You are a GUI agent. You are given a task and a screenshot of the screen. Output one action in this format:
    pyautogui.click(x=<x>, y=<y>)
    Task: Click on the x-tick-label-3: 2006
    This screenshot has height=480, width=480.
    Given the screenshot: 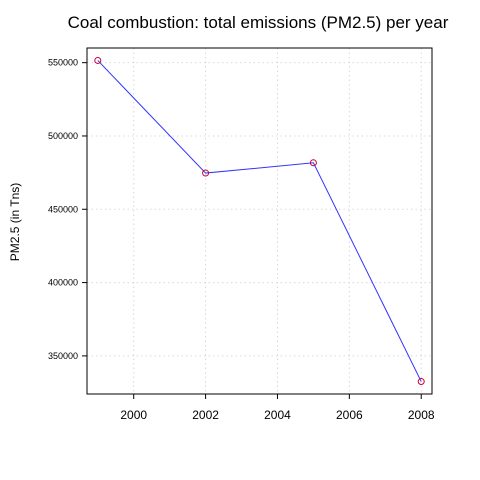 What is the action you would take?
    pyautogui.click(x=349, y=415)
    